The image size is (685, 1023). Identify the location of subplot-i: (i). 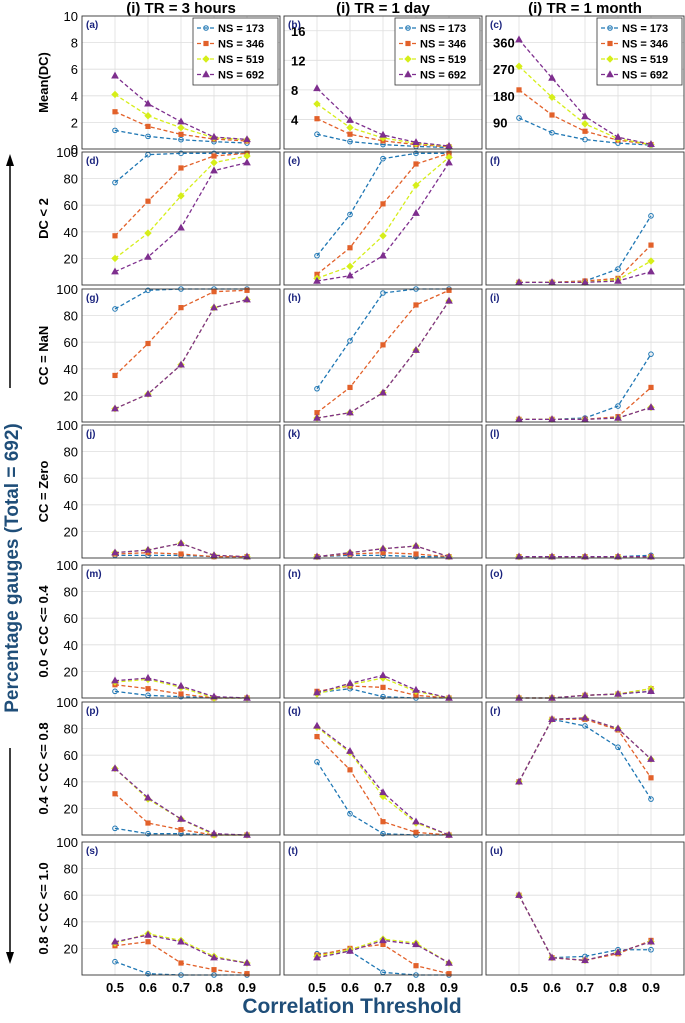
(585, 356).